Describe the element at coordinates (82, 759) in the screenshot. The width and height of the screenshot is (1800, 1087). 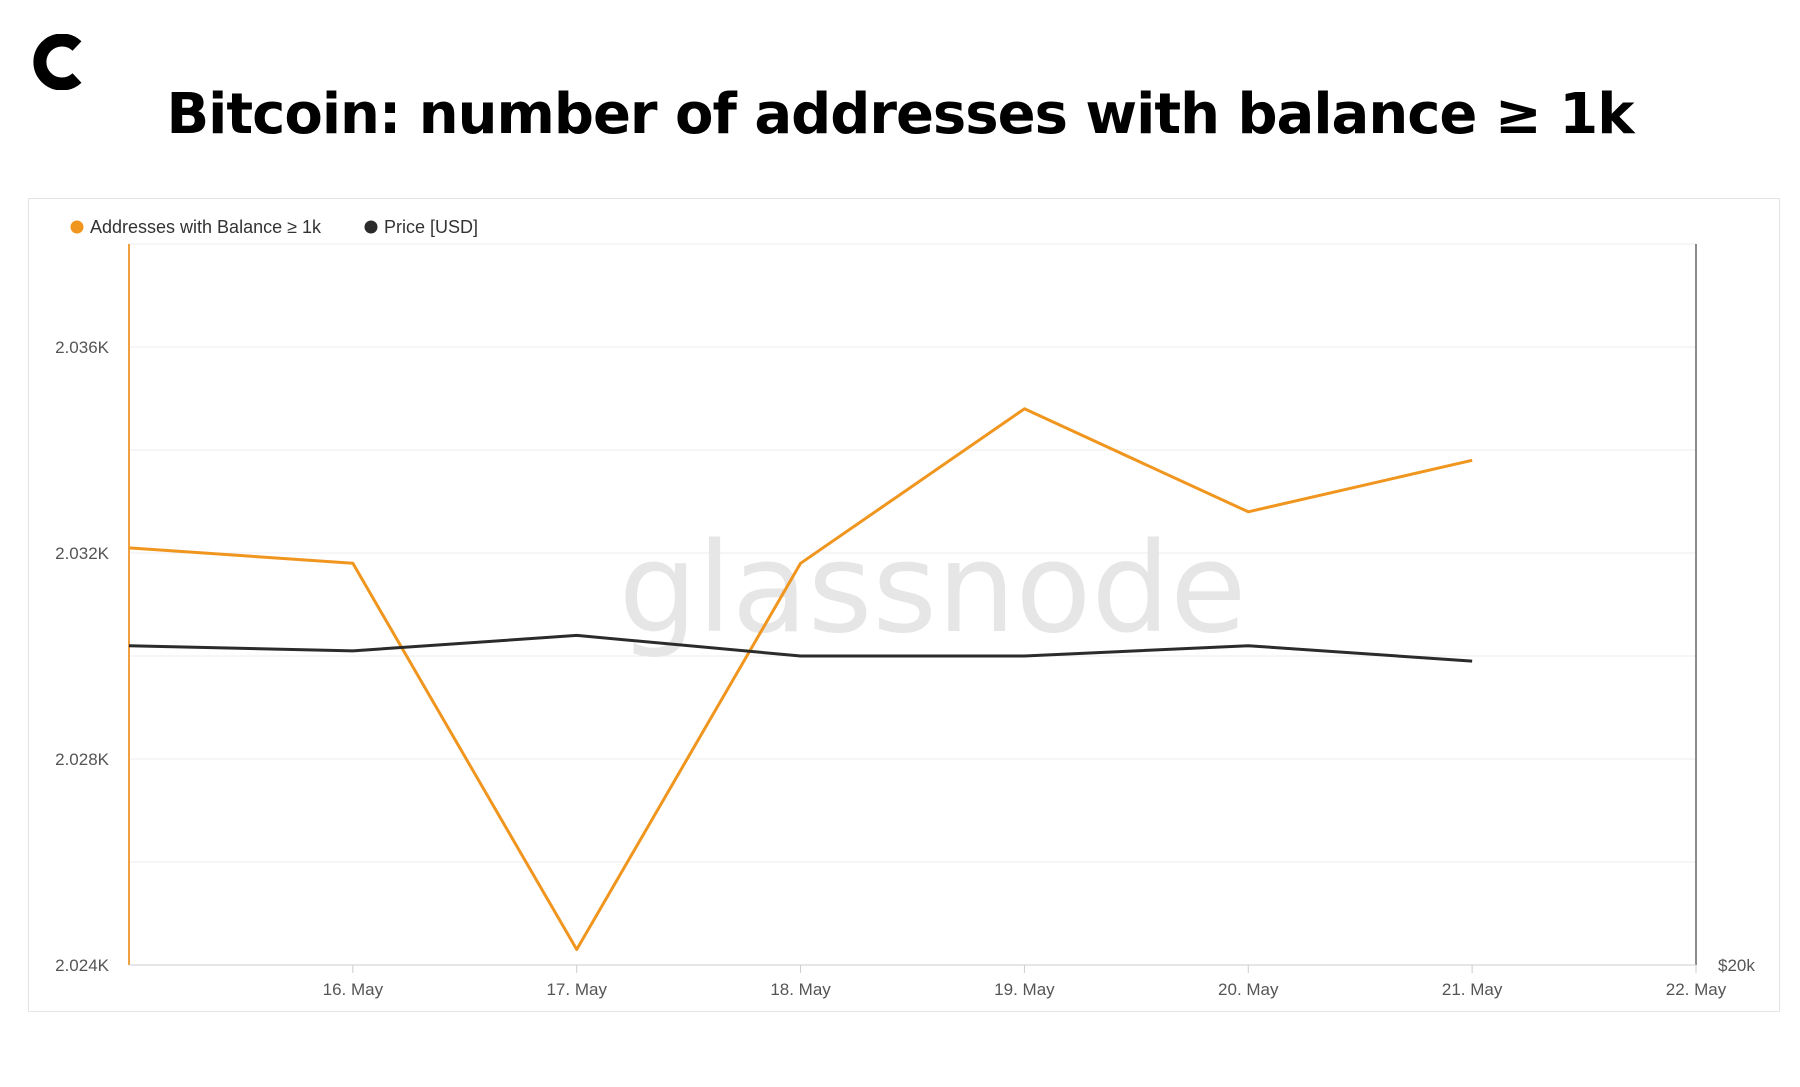
I see `y-tick-label: 2.028K` at that location.